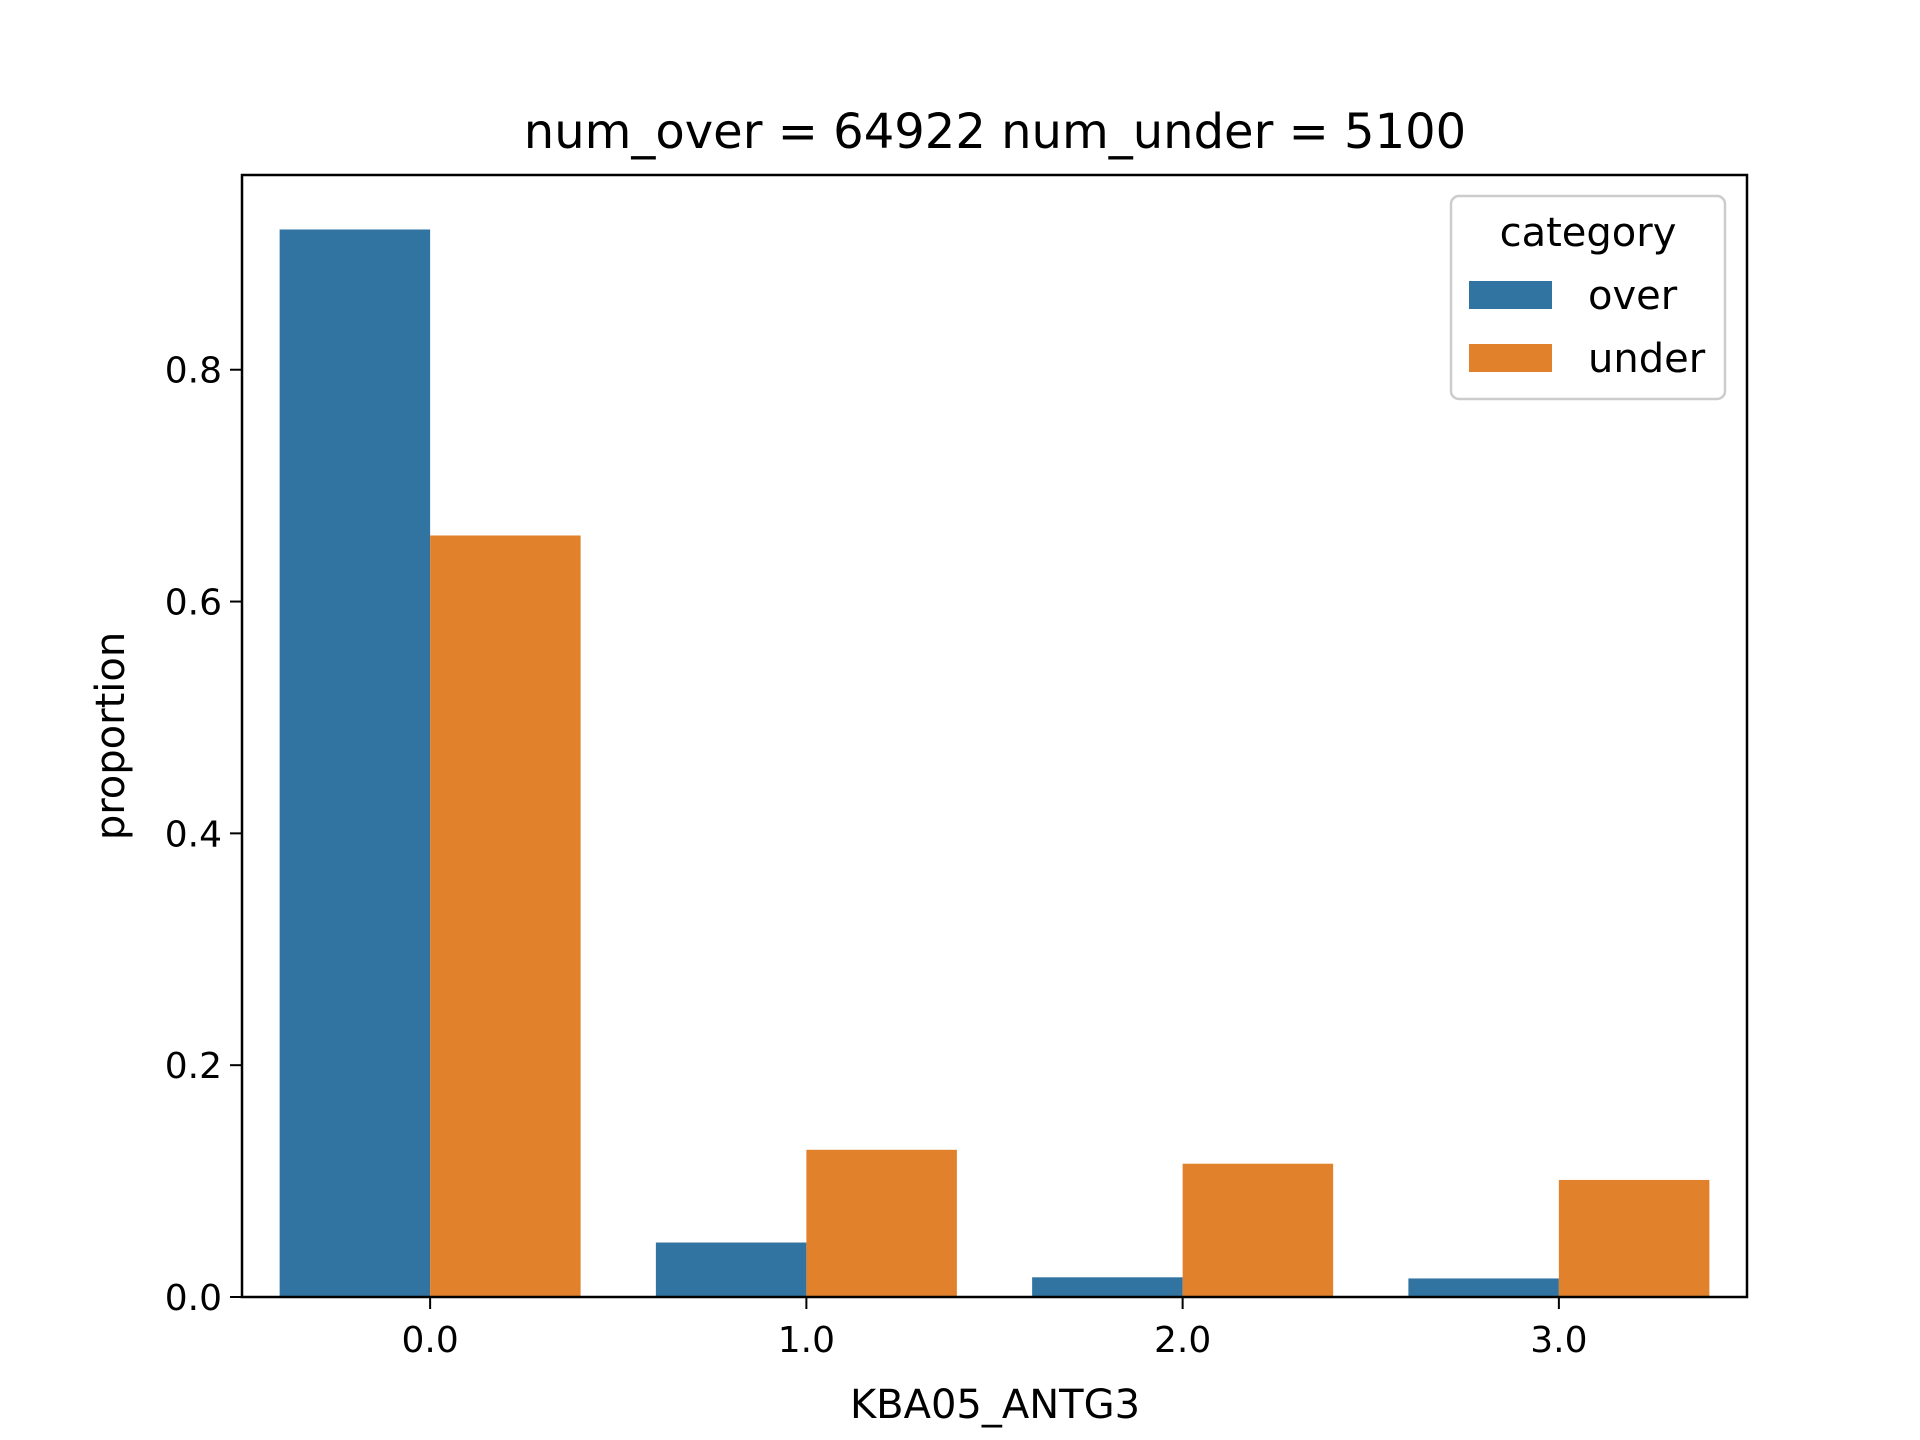 This screenshot has width=1920, height=1440. I want to click on x-tick-label: 2.0, so click(1182, 1340).